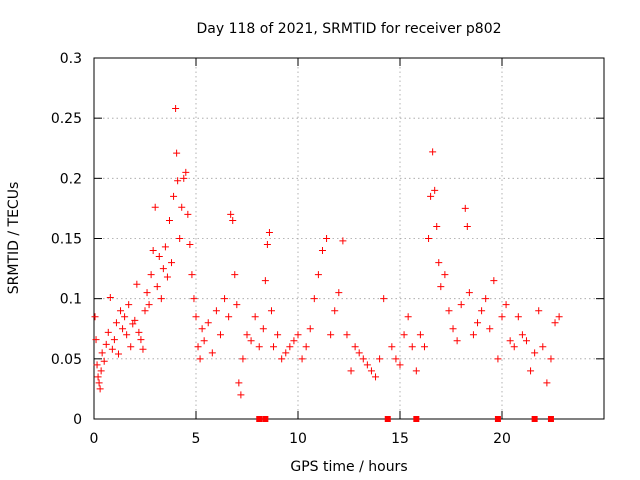  I want to click on y-tick-label: 0.25, so click(66, 119).